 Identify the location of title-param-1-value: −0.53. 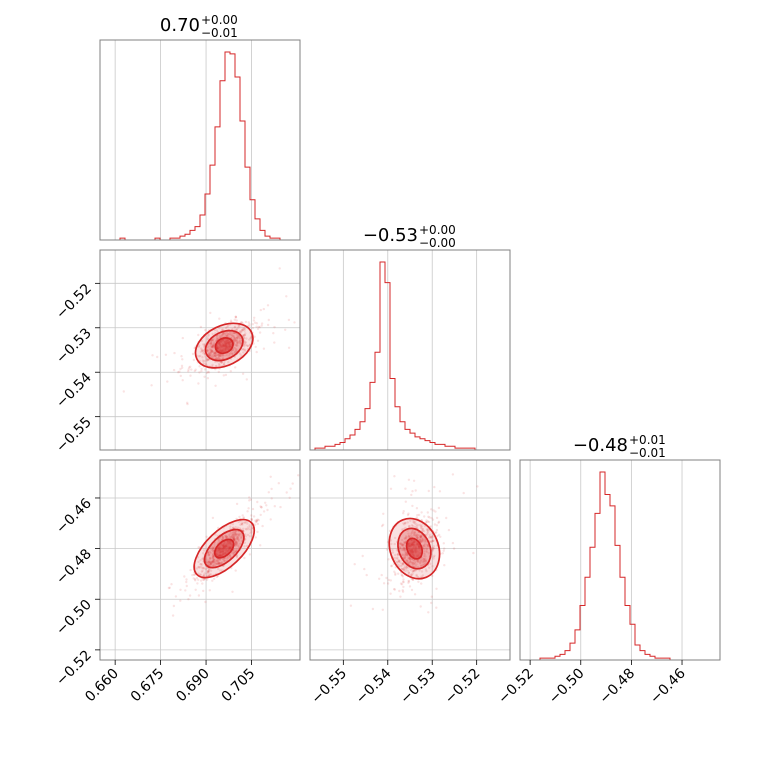
(390, 235).